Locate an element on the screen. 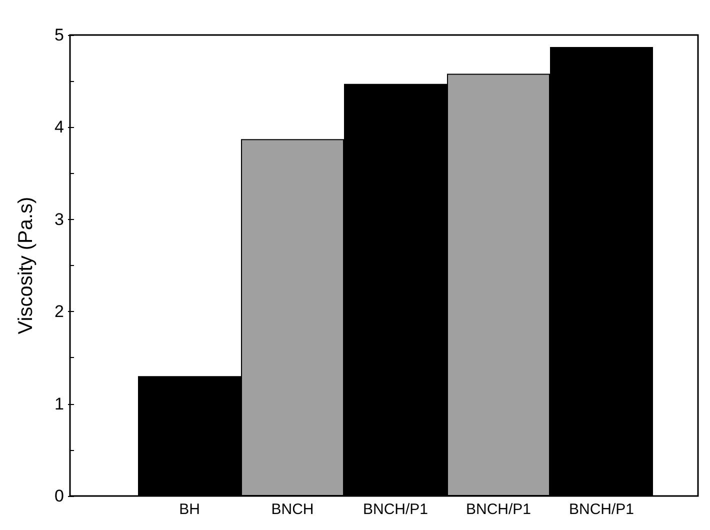 The height and width of the screenshot is (530, 710). x-tick-label: BNCH is located at coordinates (292, 509).